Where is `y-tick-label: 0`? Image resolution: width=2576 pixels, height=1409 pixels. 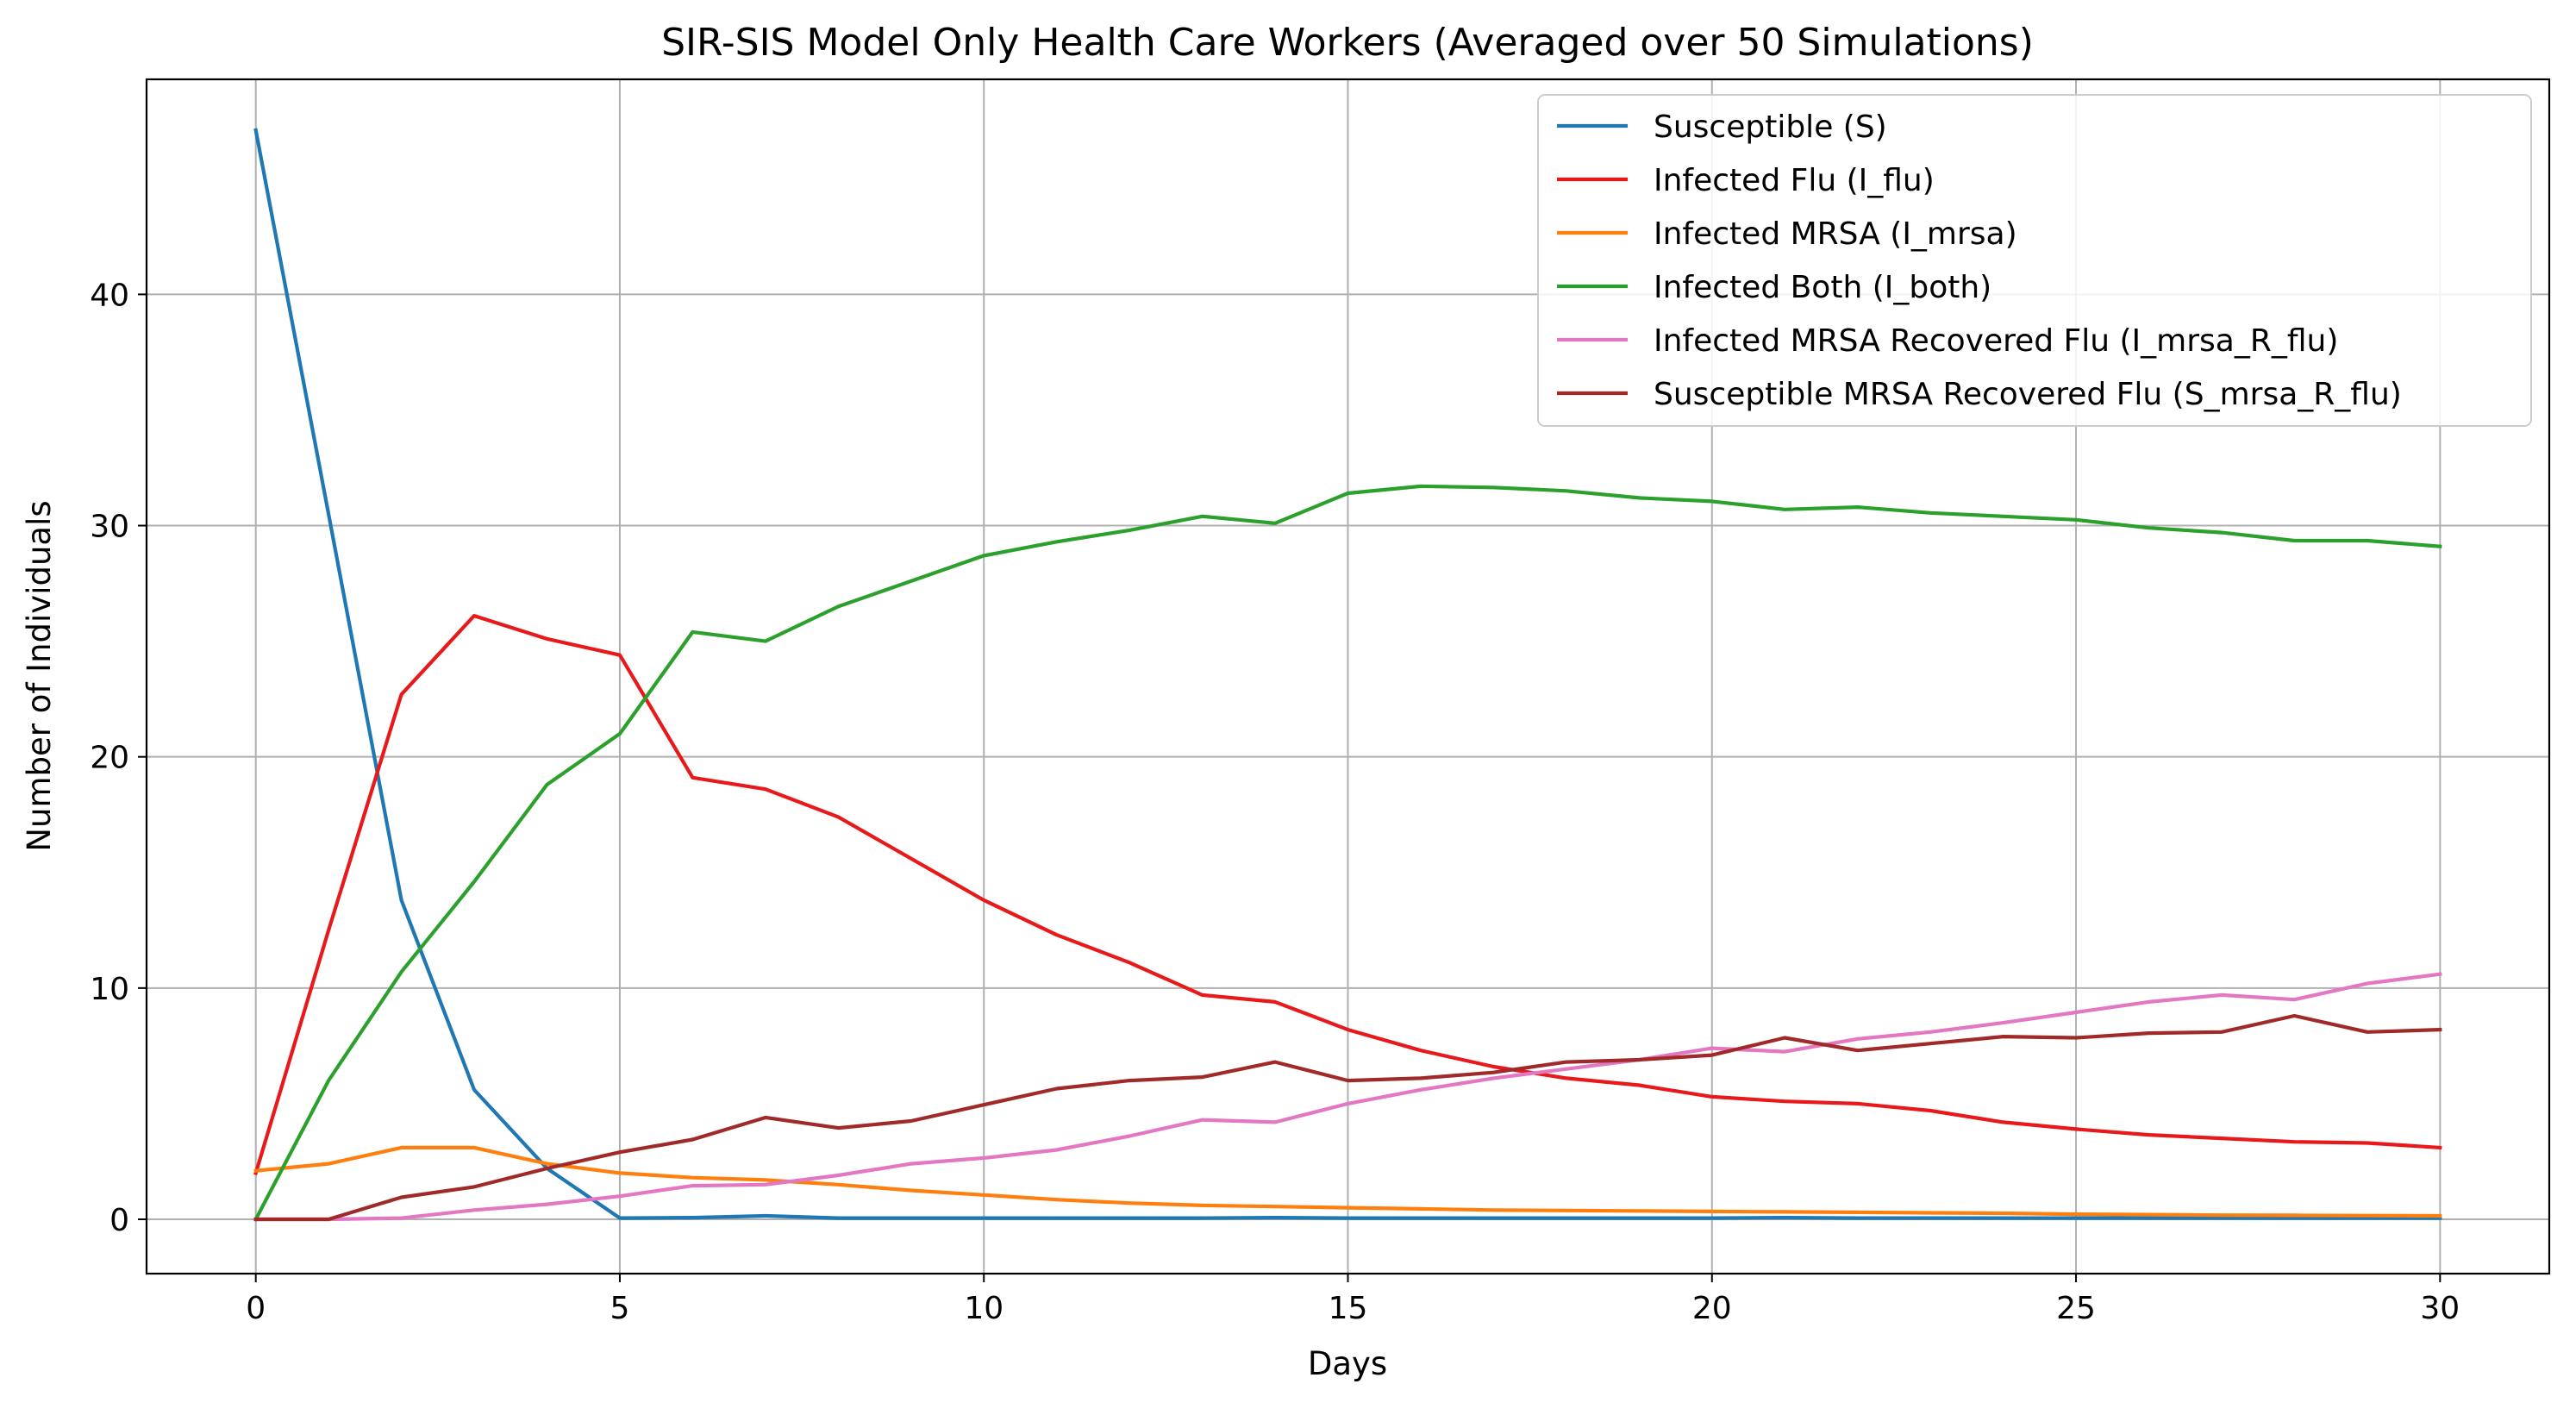
y-tick-label: 0 is located at coordinates (119, 1220).